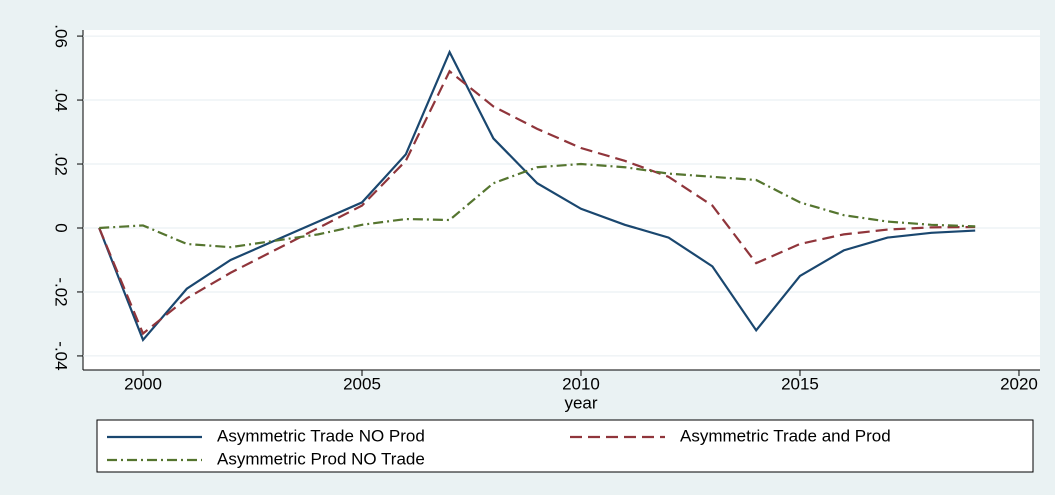 This screenshot has height=495, width=1055. I want to click on x-tick-label: 2010, so click(581, 383).